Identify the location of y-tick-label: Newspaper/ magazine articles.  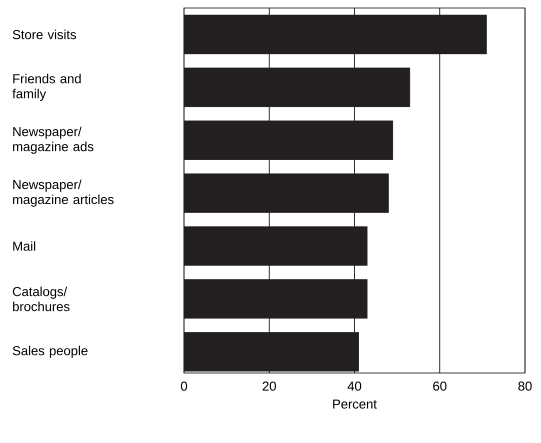
(63, 193).